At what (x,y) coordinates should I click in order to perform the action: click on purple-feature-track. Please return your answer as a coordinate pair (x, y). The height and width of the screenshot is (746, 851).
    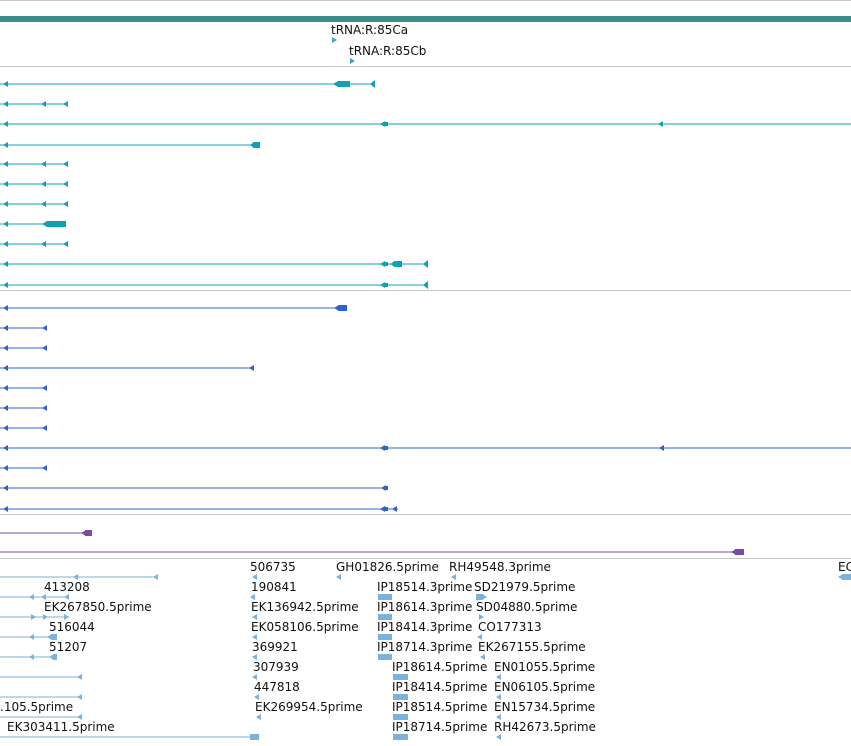
    Looking at the image, I should click on (372, 542).